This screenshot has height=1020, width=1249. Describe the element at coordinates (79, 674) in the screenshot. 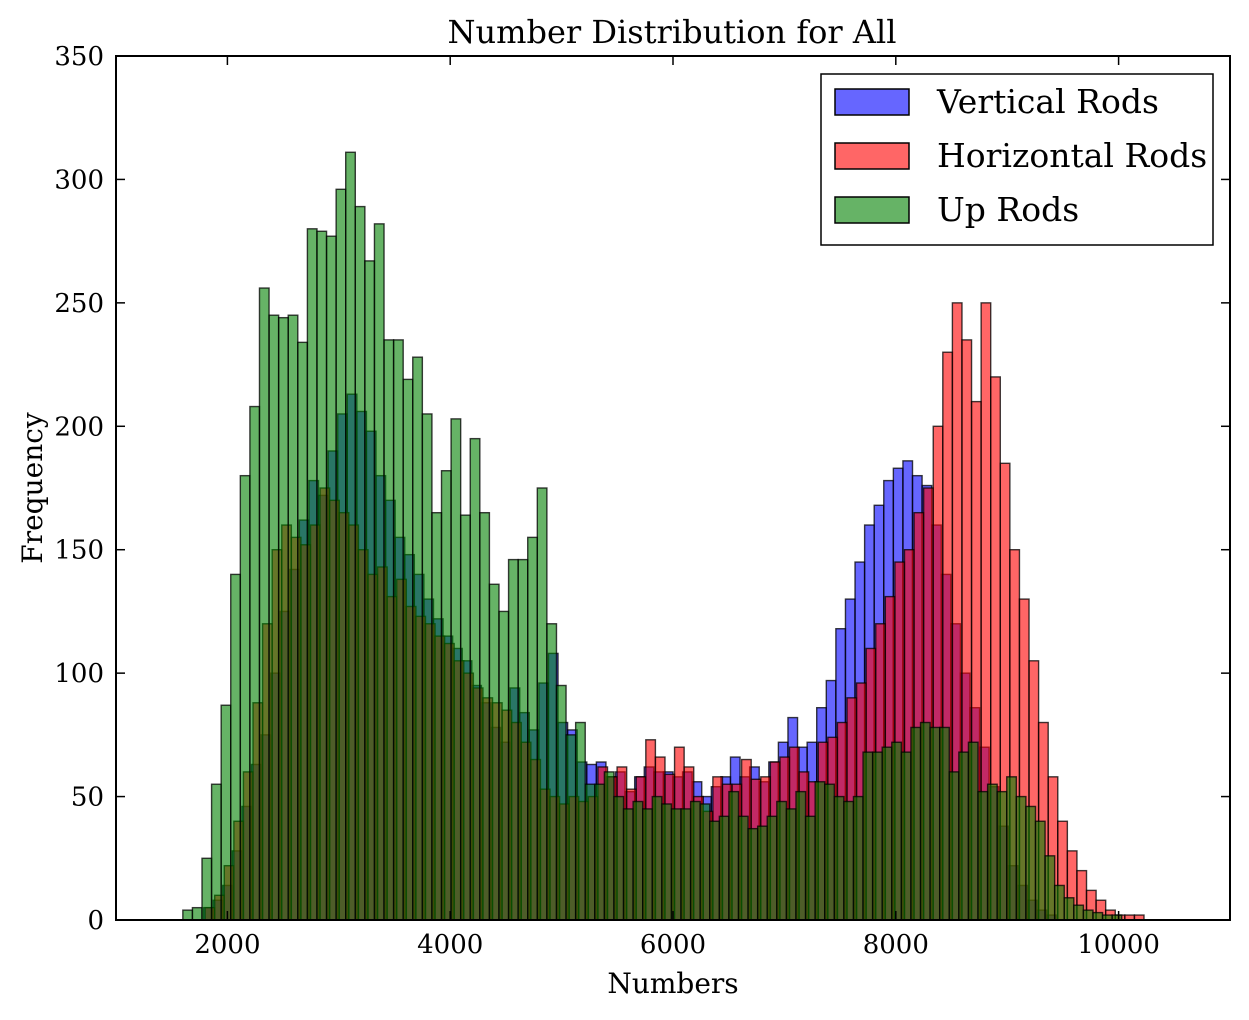

I see `y-tick-label: 100` at that location.